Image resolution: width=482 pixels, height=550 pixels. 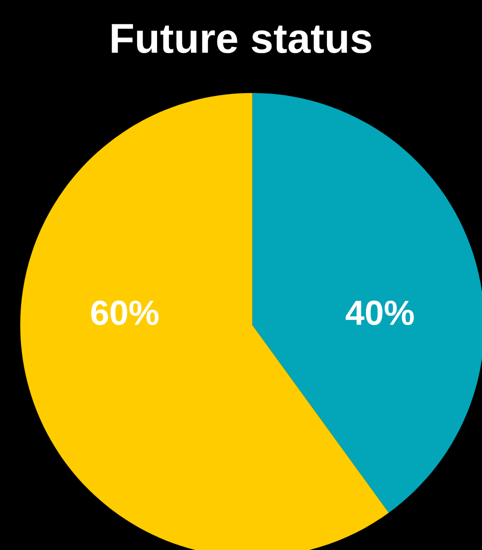 I want to click on chart-title: Future status, so click(x=242, y=39).